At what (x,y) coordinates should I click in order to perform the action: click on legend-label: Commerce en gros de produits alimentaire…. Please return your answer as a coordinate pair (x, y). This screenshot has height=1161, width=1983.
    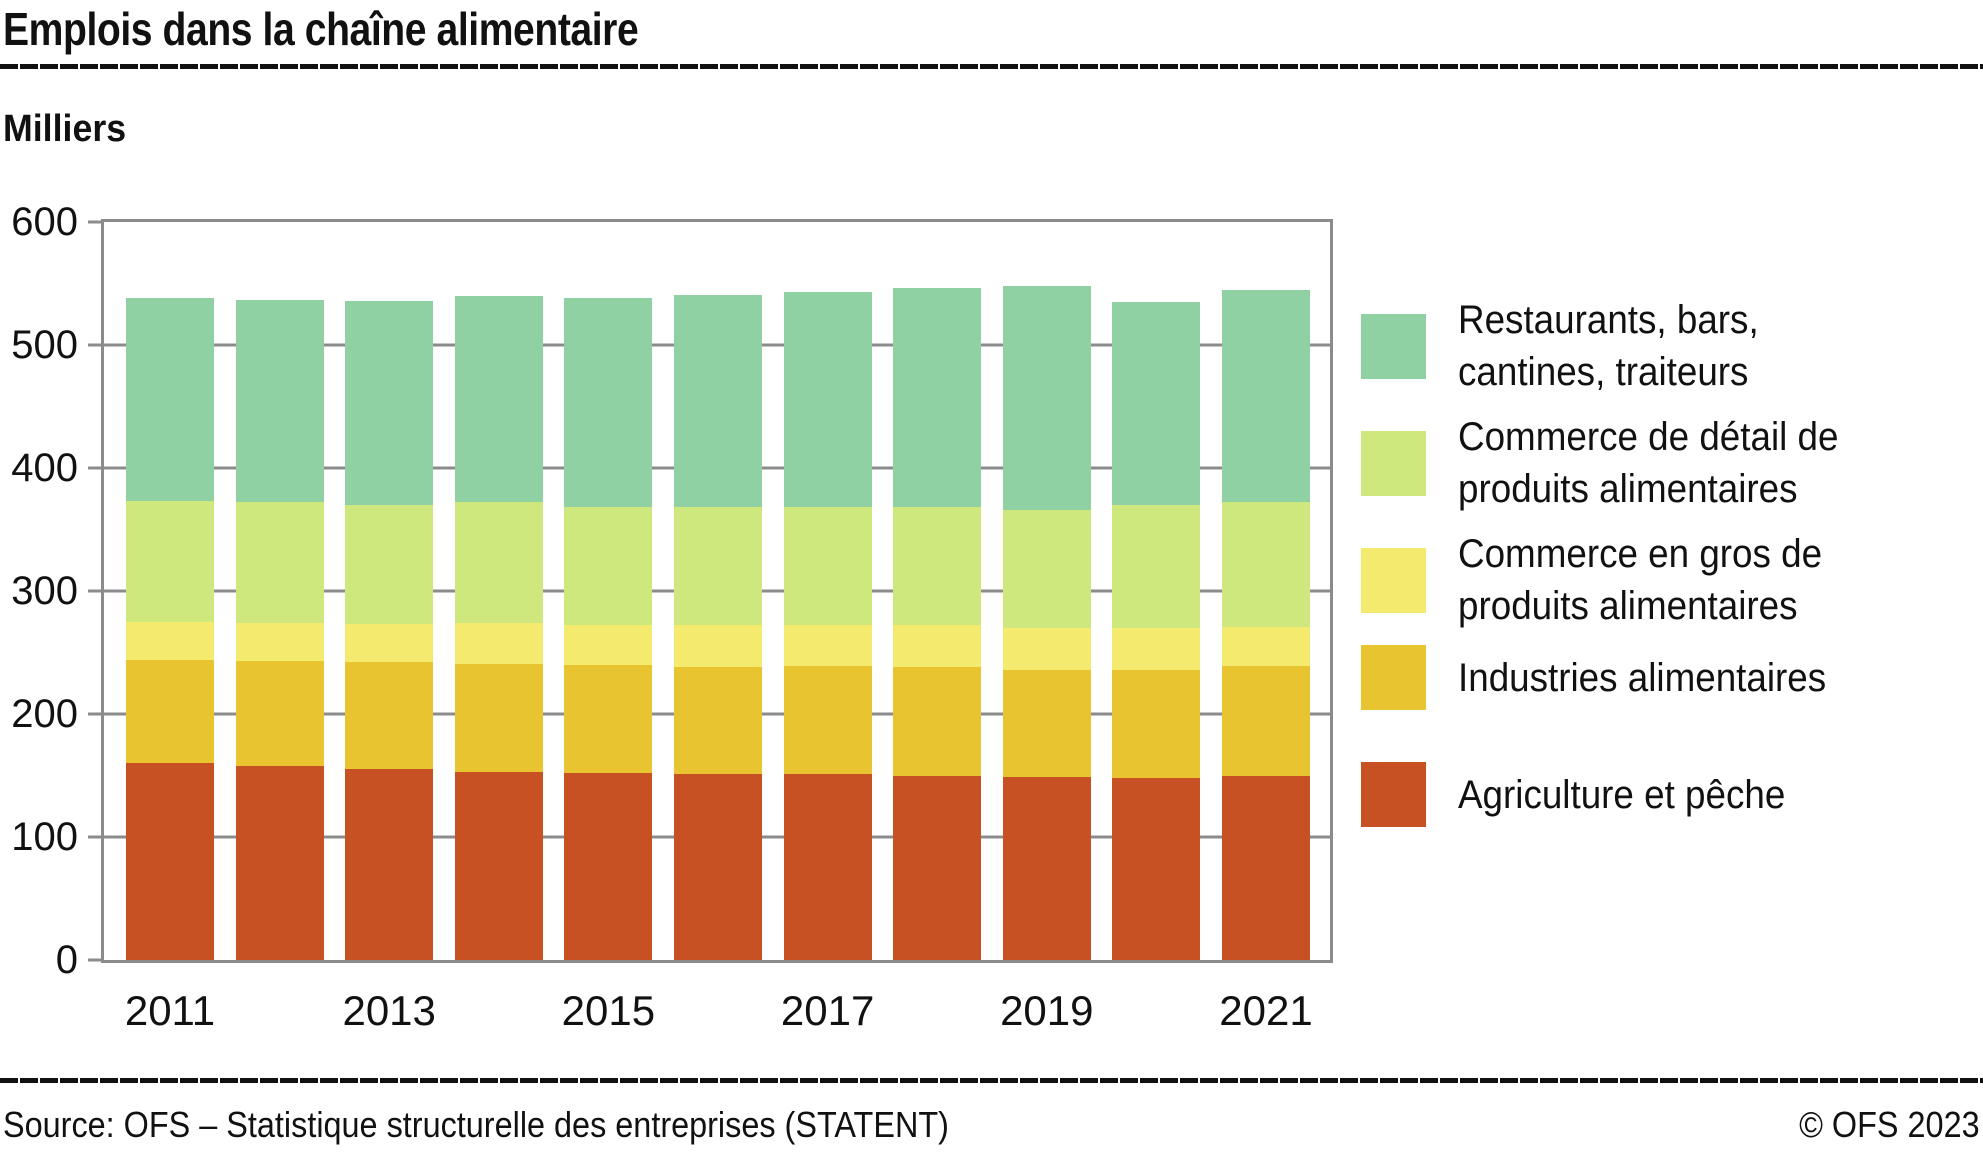
    Looking at the image, I should click on (1640, 580).